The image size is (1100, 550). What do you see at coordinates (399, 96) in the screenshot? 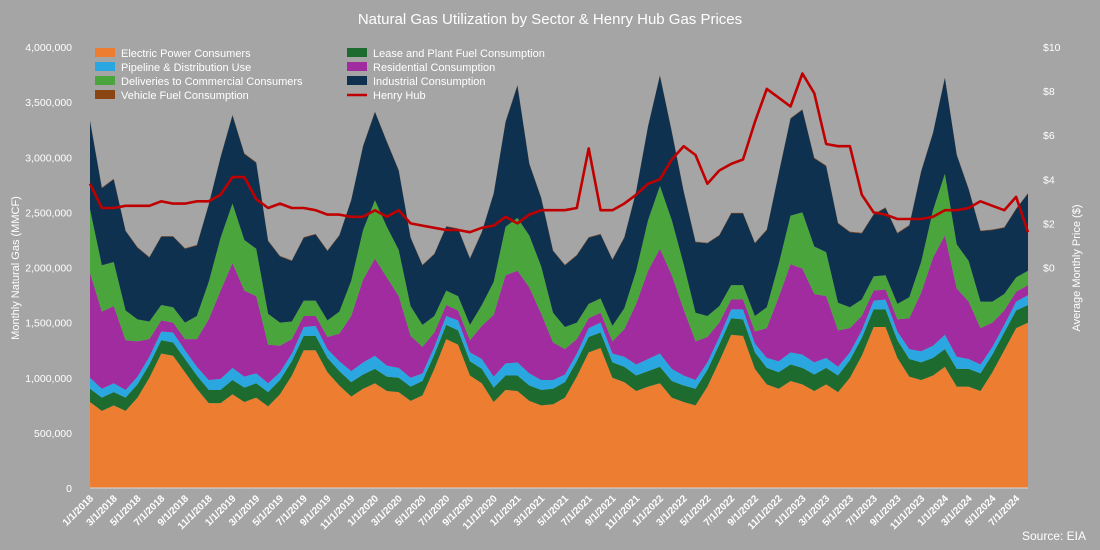
I see `legend-item-henry-hub: Henry Hub` at bounding box center [399, 96].